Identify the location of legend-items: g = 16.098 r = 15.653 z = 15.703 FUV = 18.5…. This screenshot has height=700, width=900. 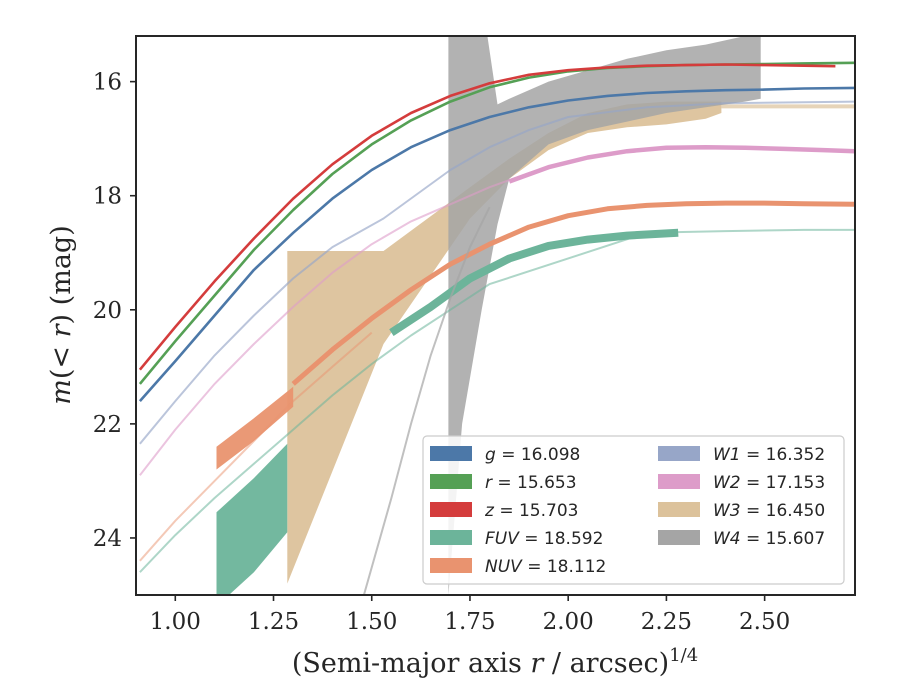
(627, 511).